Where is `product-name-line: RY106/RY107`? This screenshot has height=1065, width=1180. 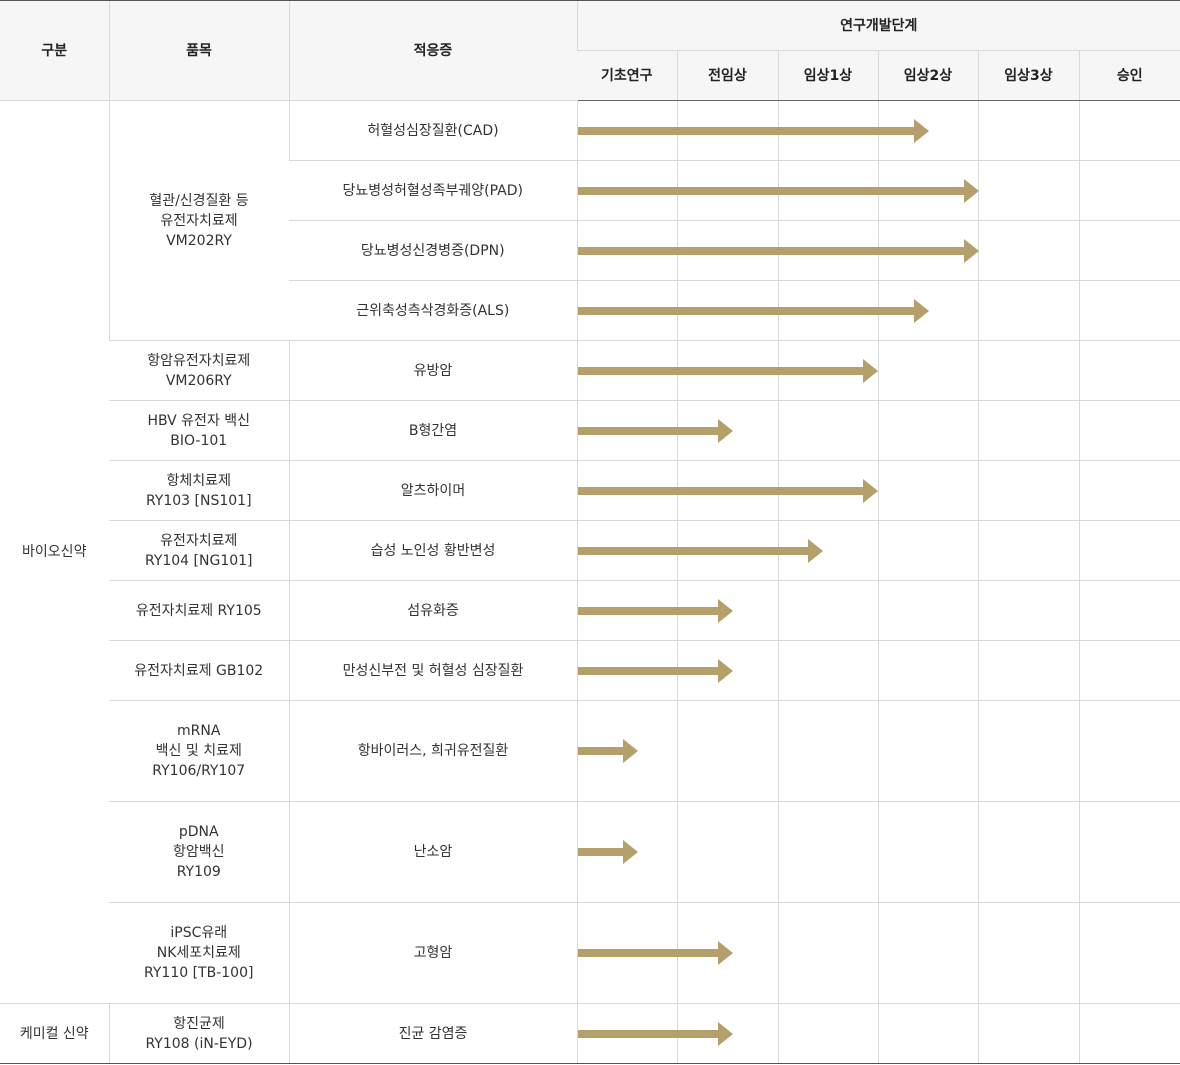 product-name-line: RY106/RY107 is located at coordinates (199, 771).